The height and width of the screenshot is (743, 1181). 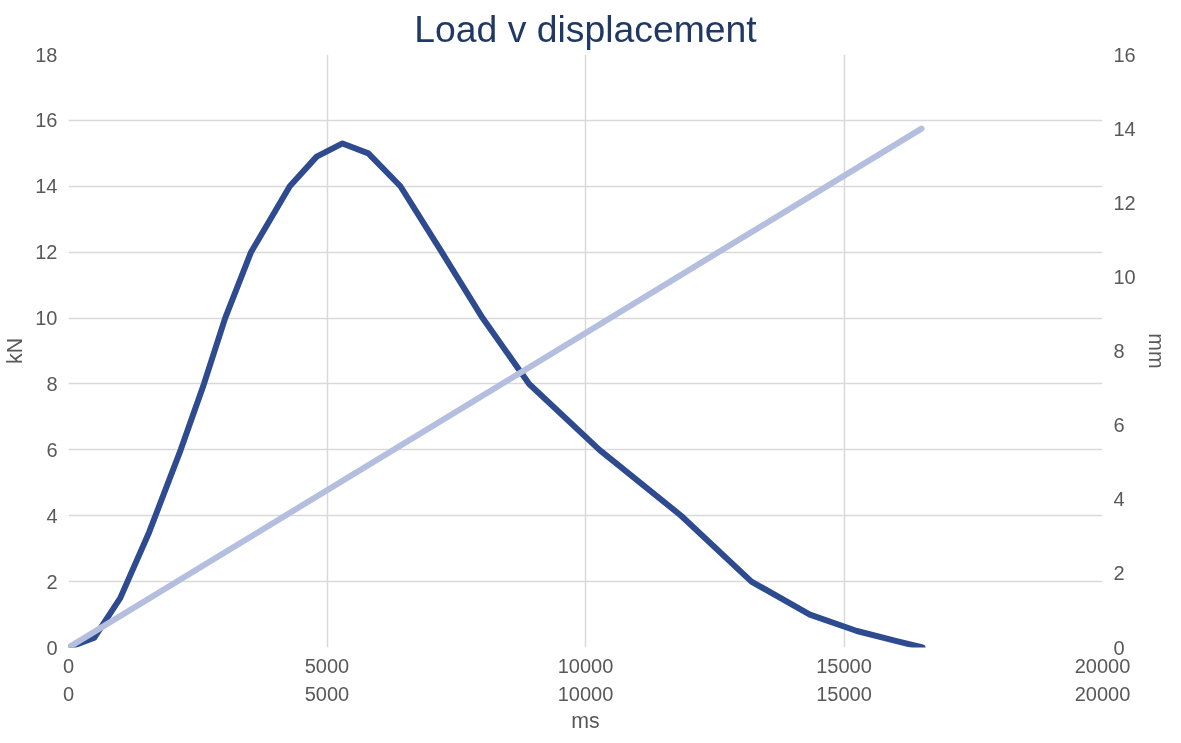 I want to click on x-tick-label: 5000, so click(x=327, y=665).